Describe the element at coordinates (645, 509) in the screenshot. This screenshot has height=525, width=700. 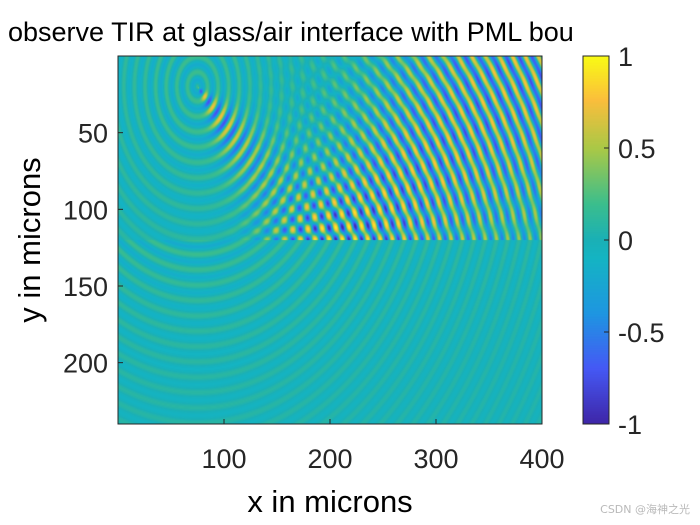
I see `watermark: CSDN @海神之光` at that location.